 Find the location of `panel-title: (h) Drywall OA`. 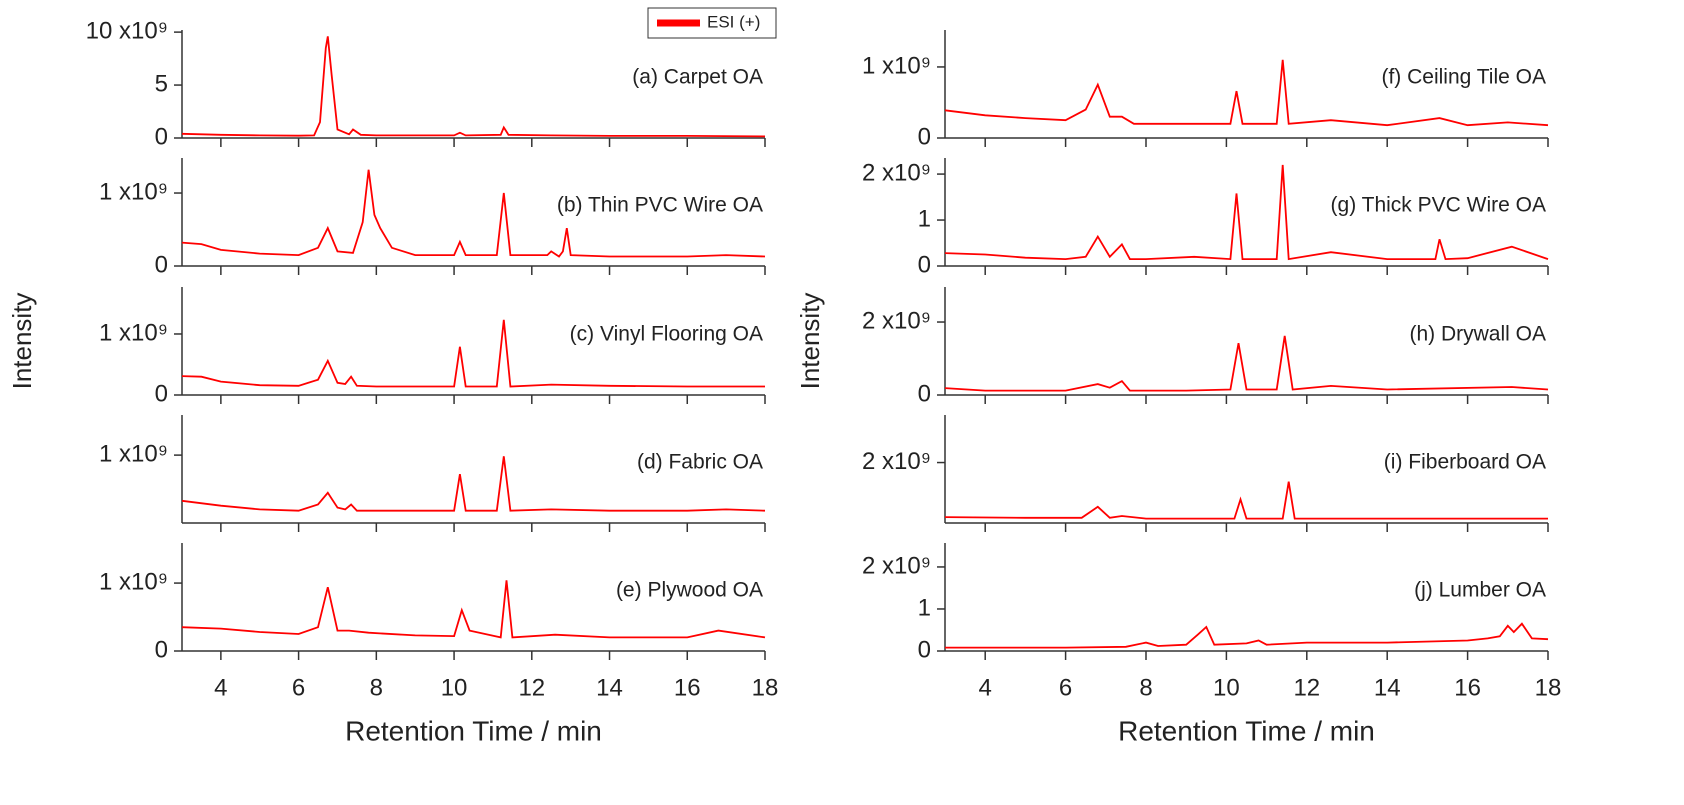

panel-title: (h) Drywall OA is located at coordinates (1477, 334).